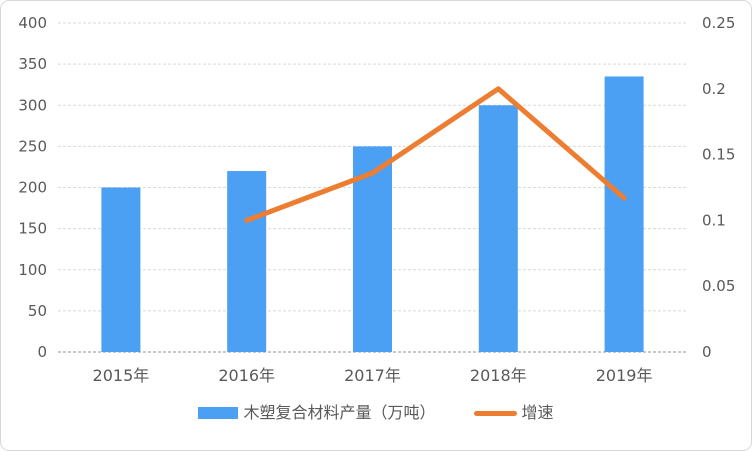 The width and height of the screenshot is (752, 451). What do you see at coordinates (624, 375) in the screenshot?
I see `x-axis-label-4: 2019年` at bounding box center [624, 375].